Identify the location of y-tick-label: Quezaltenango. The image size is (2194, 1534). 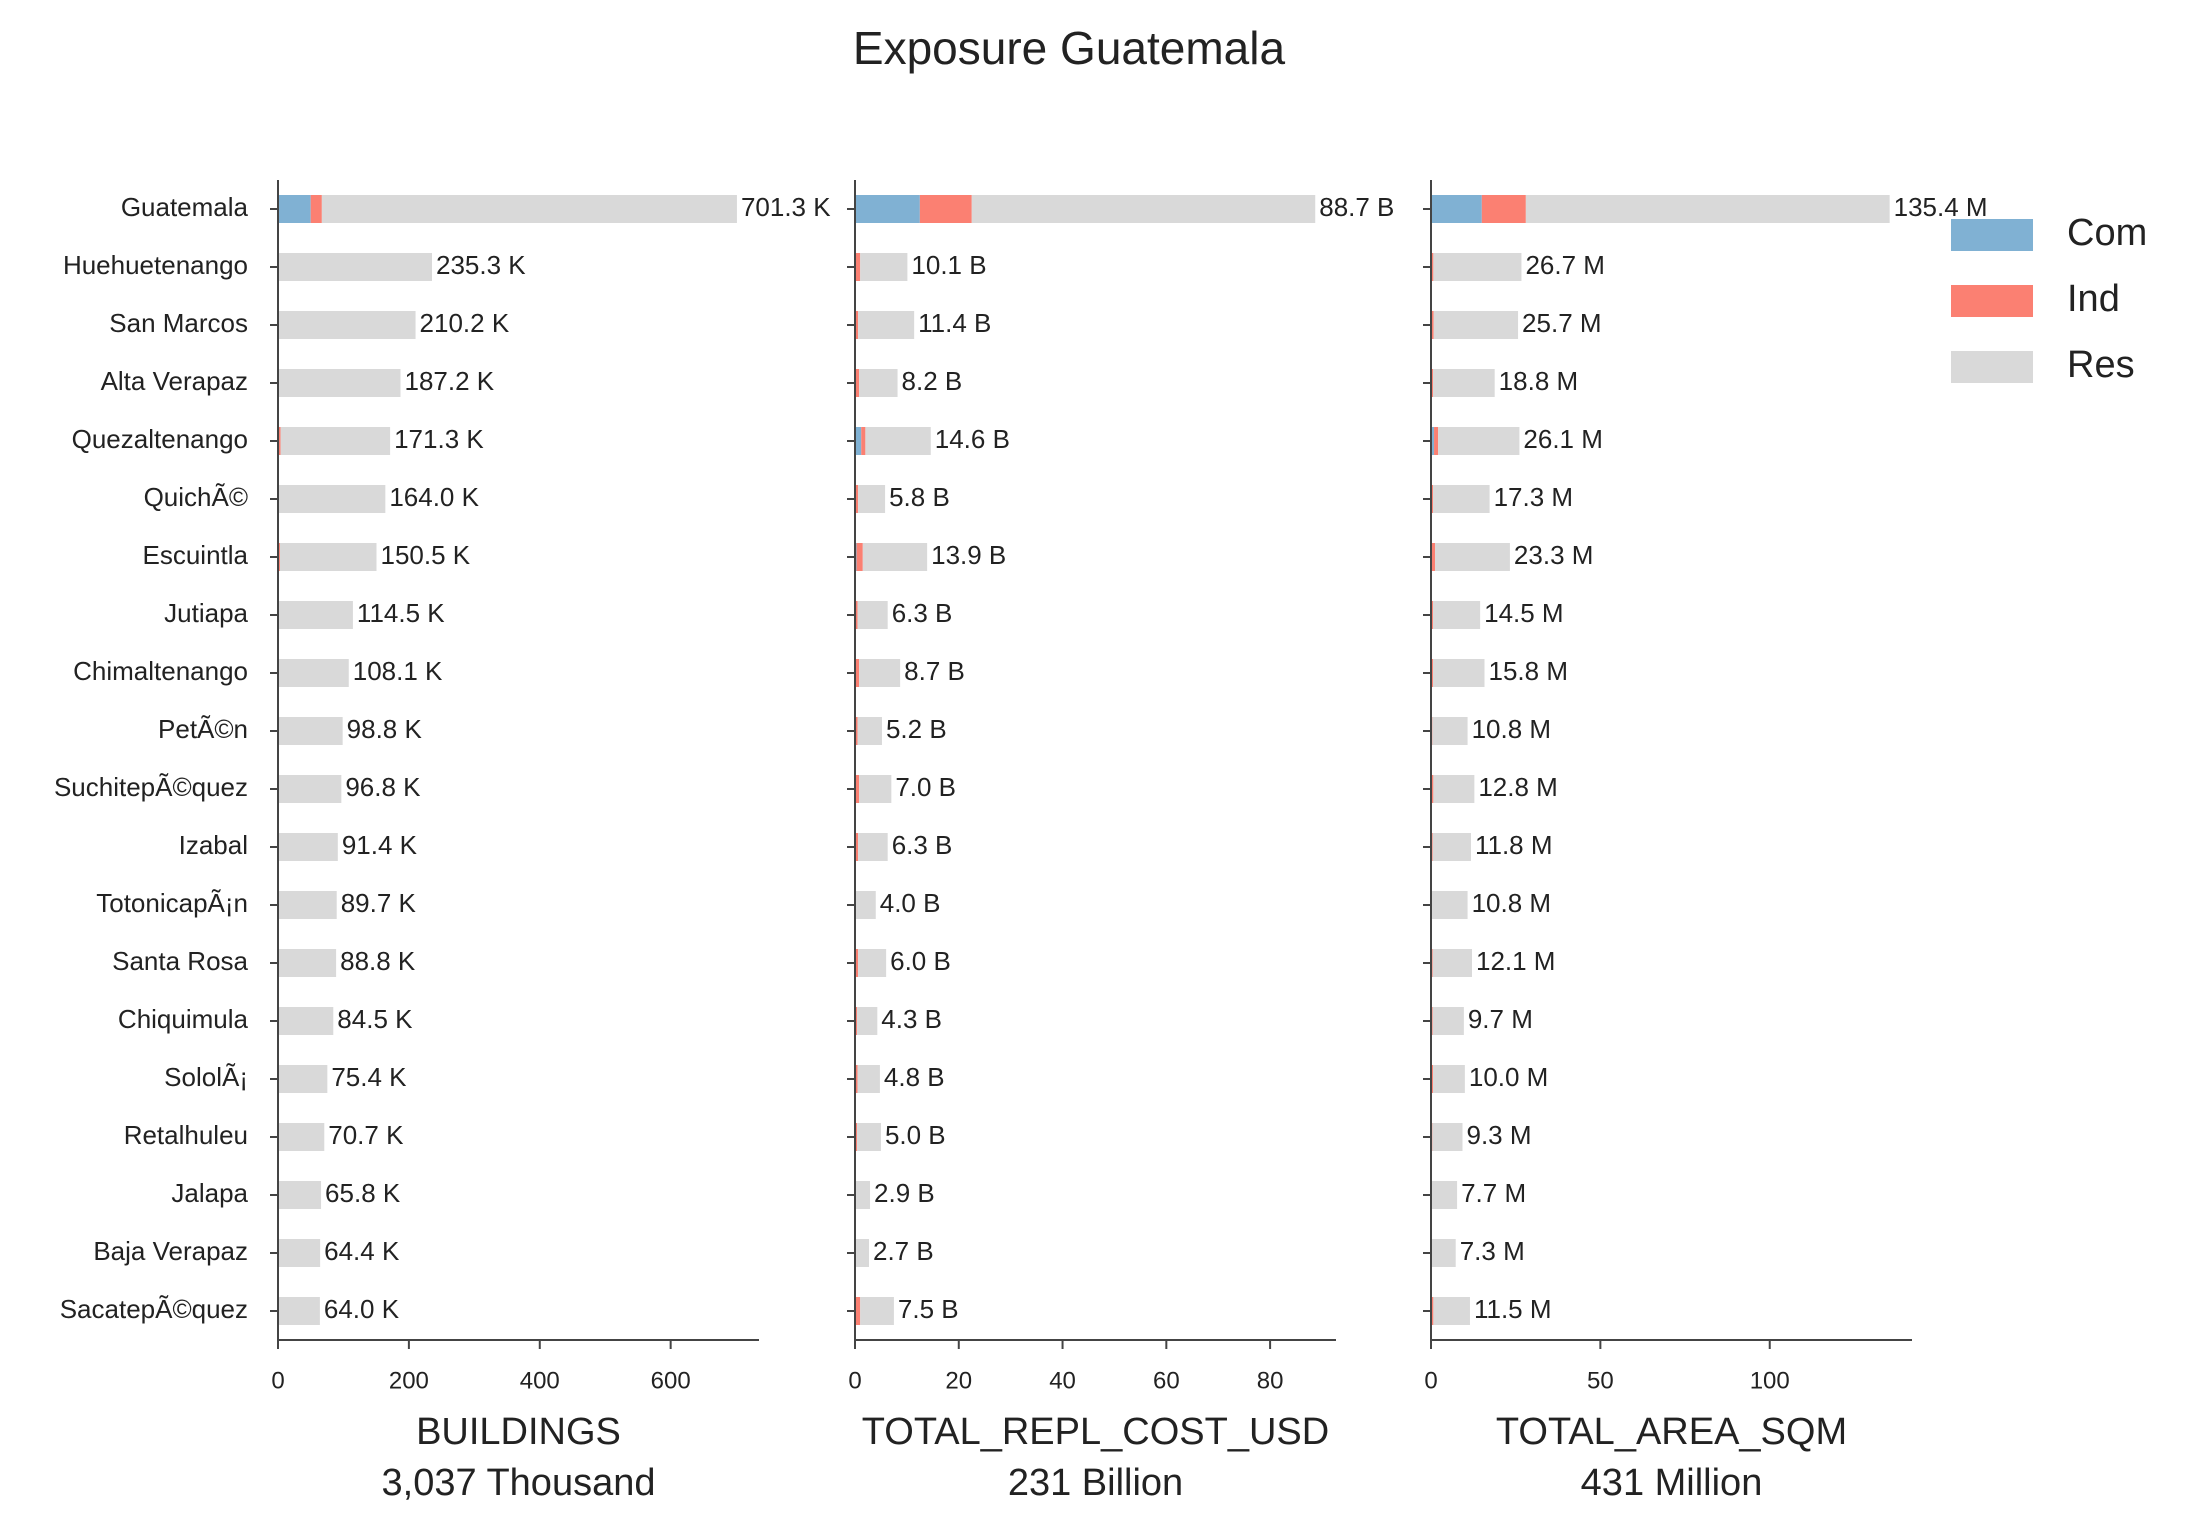
(160, 439).